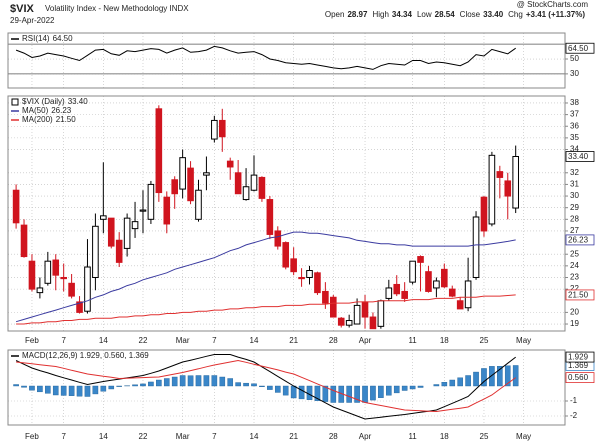 The height and width of the screenshot is (444, 600). Describe the element at coordinates (574, 415) in the screenshot. I see `y-tick-label: -2` at that location.